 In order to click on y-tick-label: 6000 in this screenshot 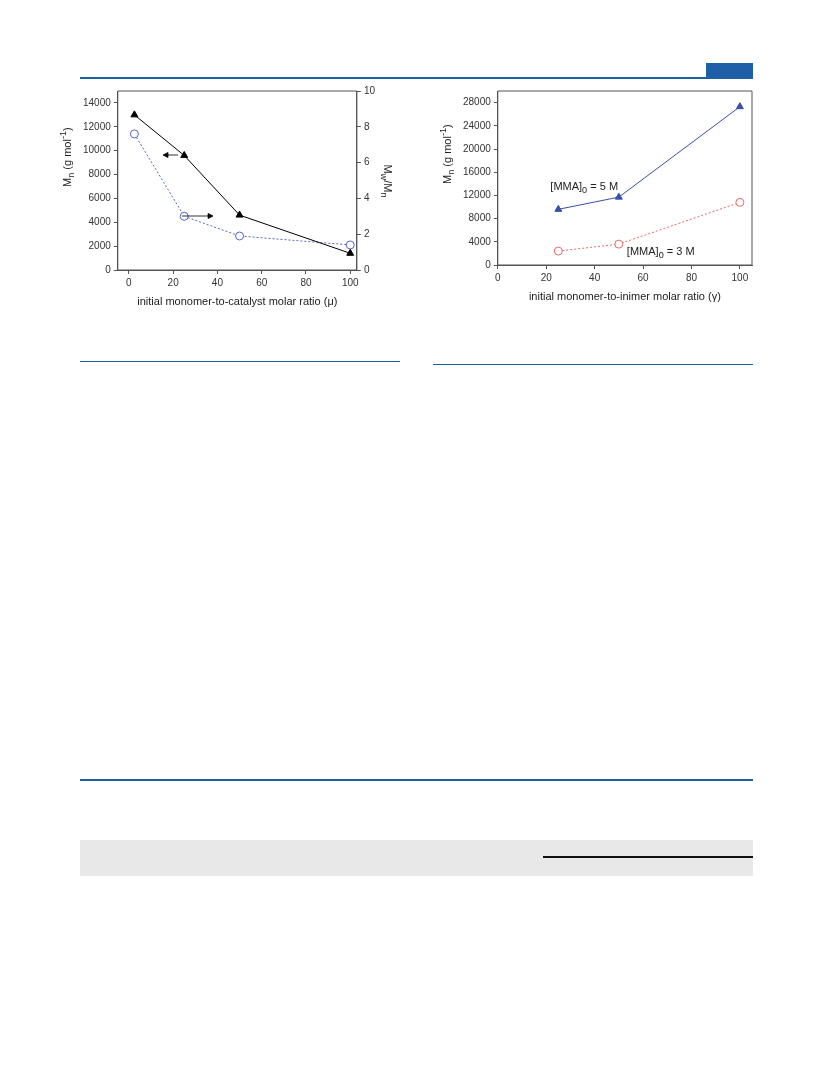, I will do `click(100, 198)`.